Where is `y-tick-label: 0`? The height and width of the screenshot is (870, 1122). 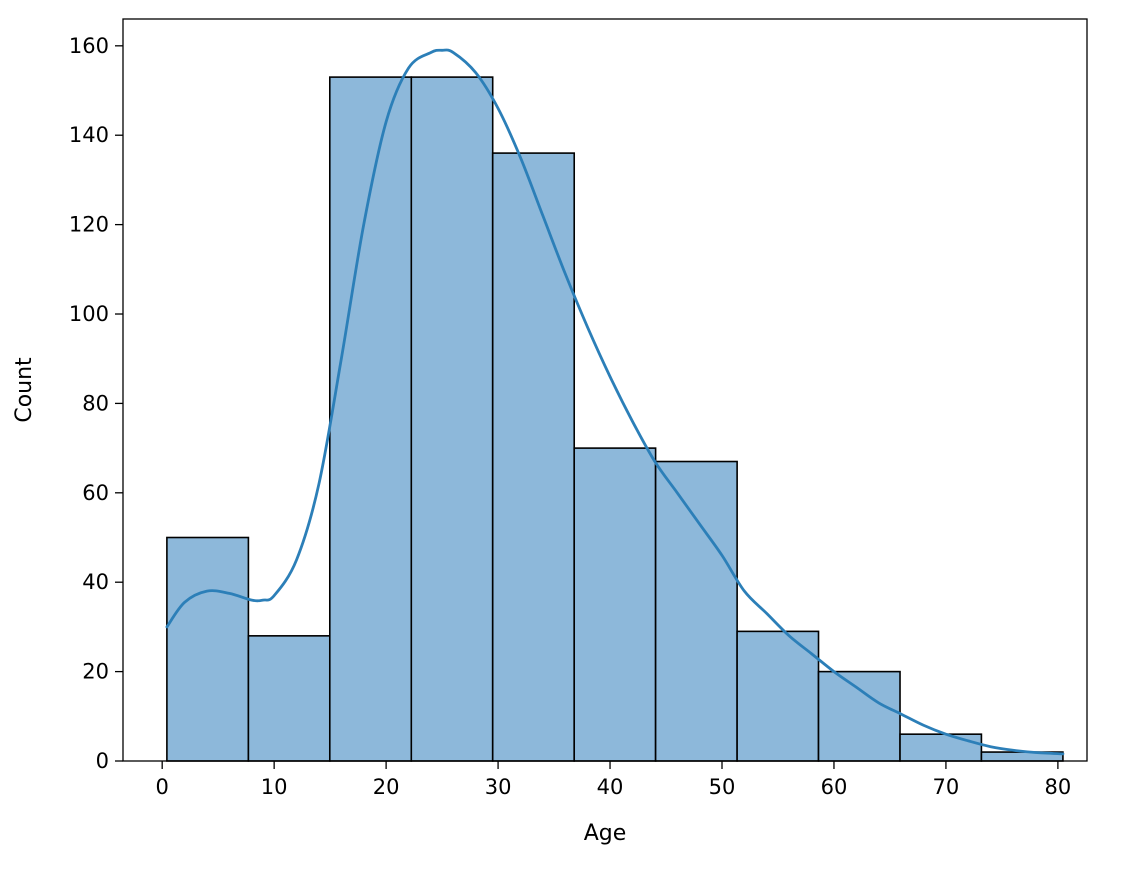
y-tick-label: 0 is located at coordinates (102, 761).